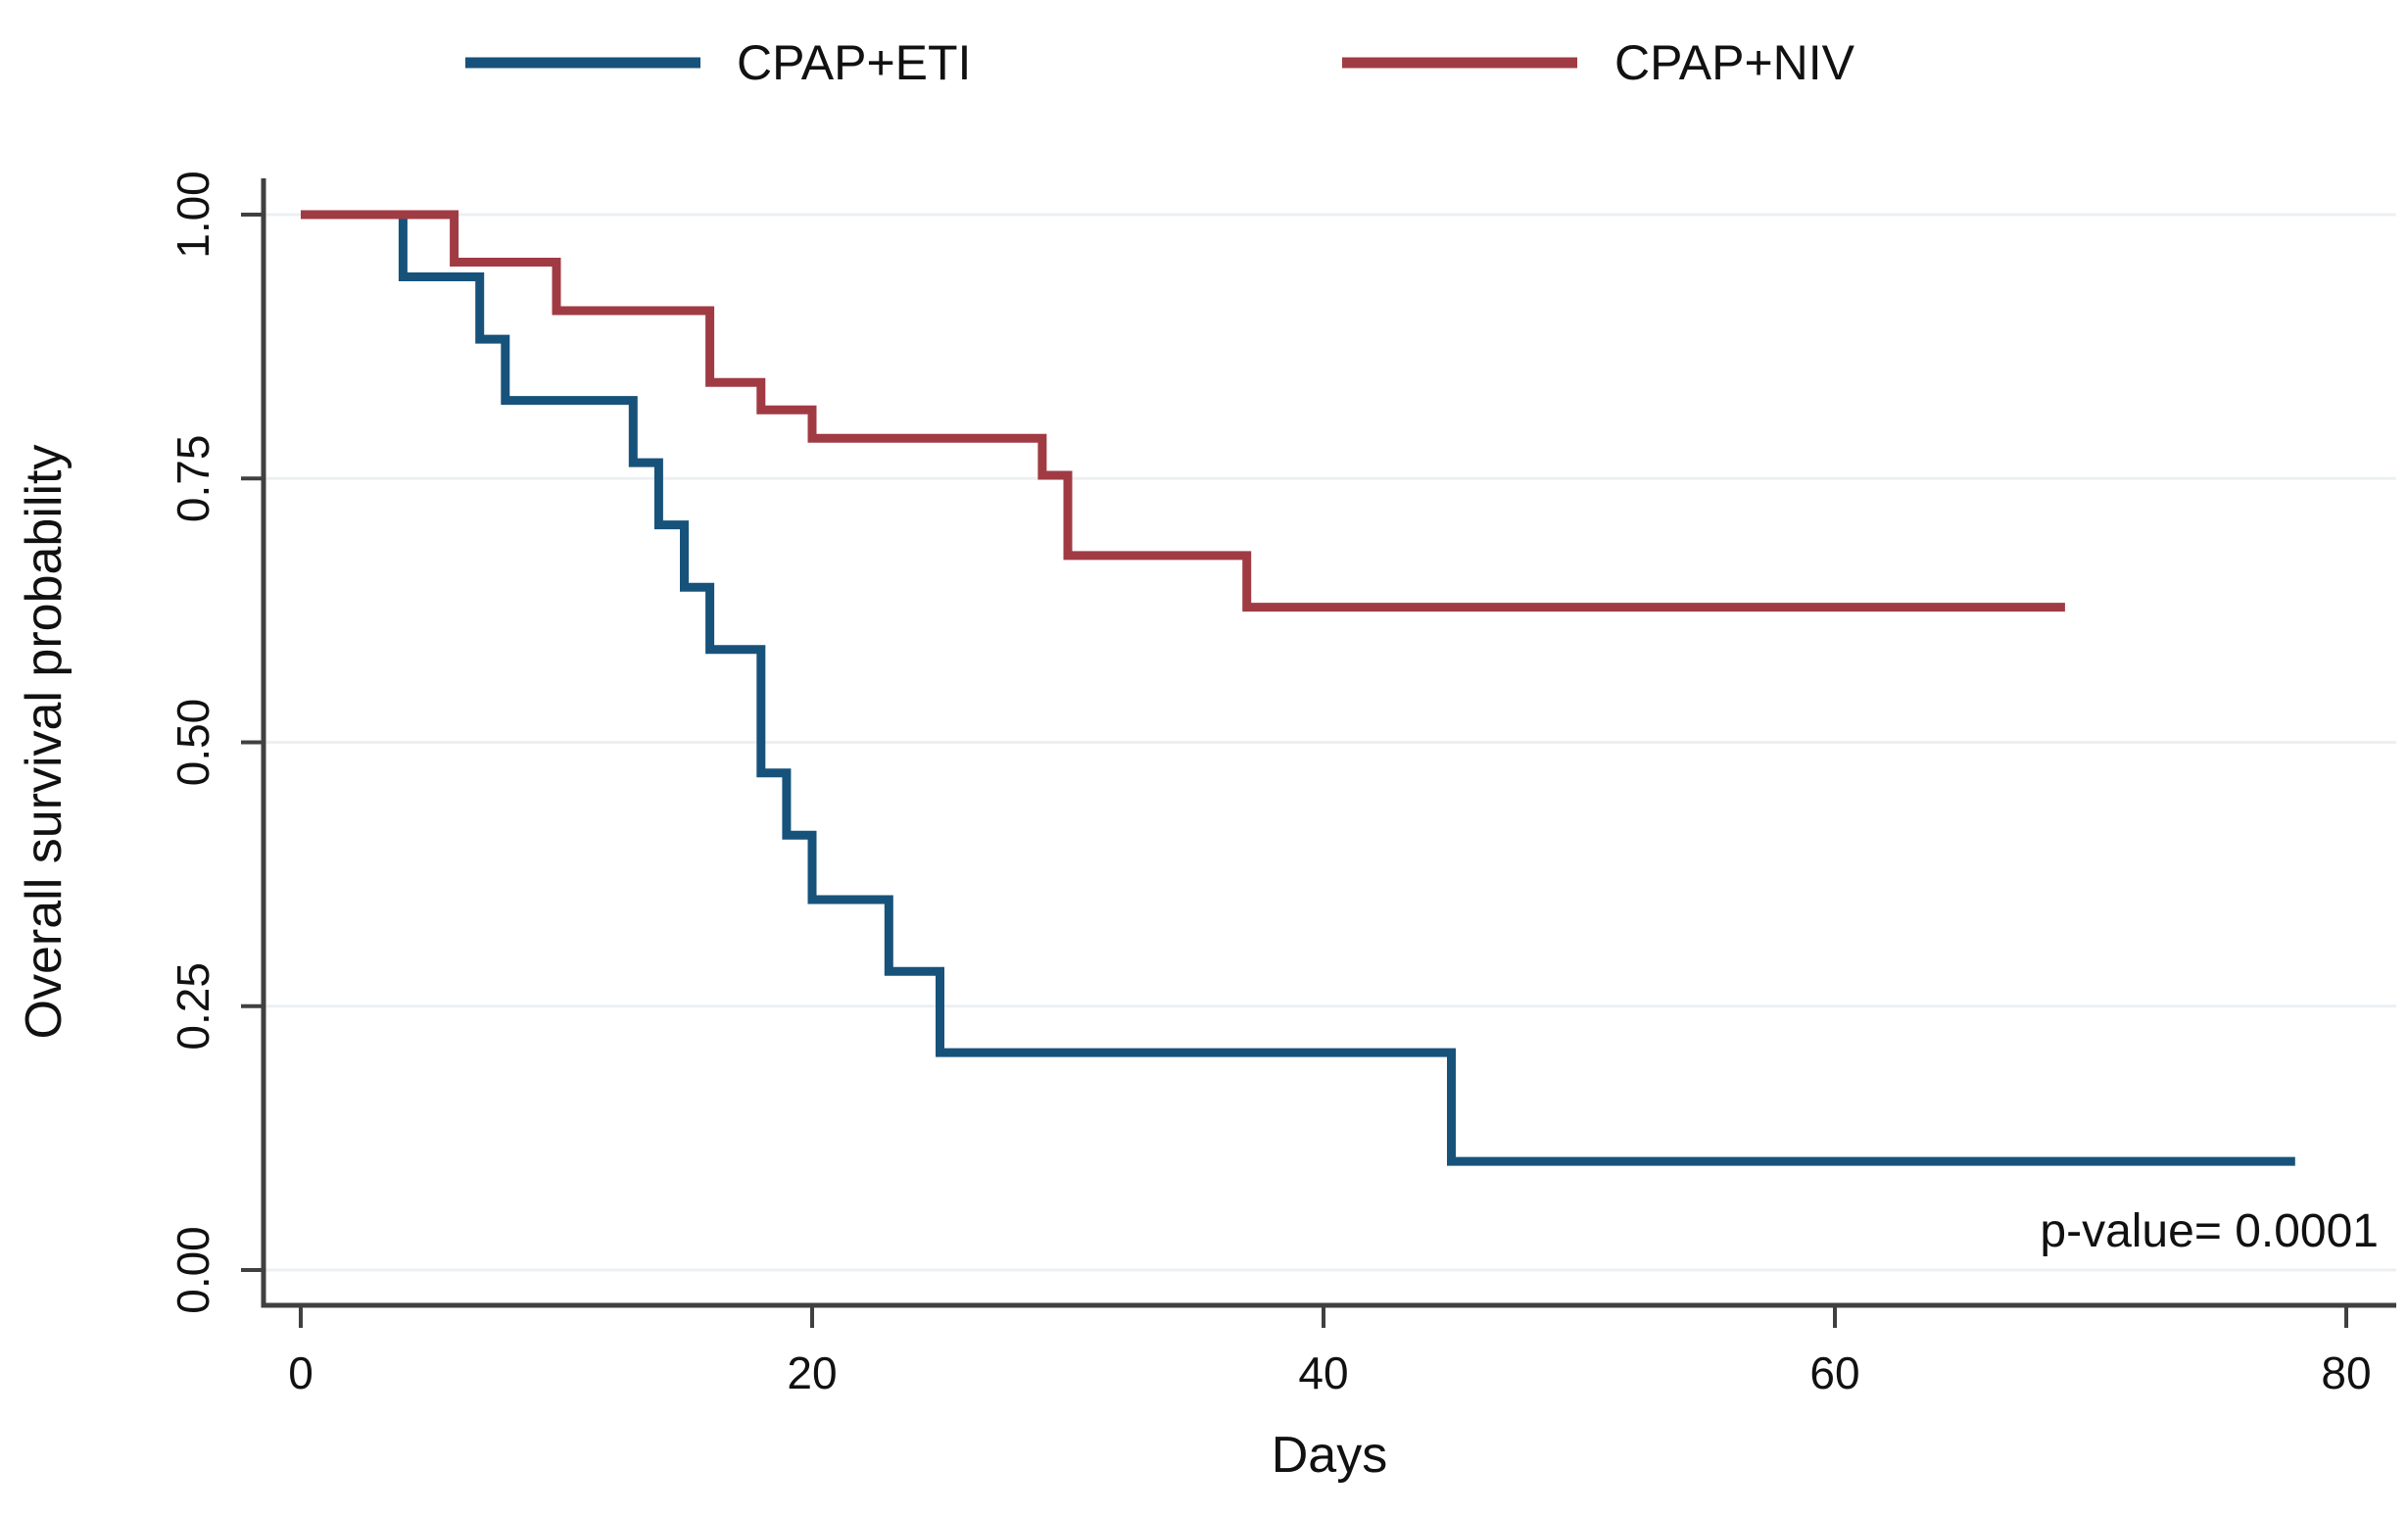 This screenshot has height=1516, width=2408. What do you see at coordinates (854, 62) in the screenshot?
I see `legend-label-cpap-eti: CPAP+ETI` at bounding box center [854, 62].